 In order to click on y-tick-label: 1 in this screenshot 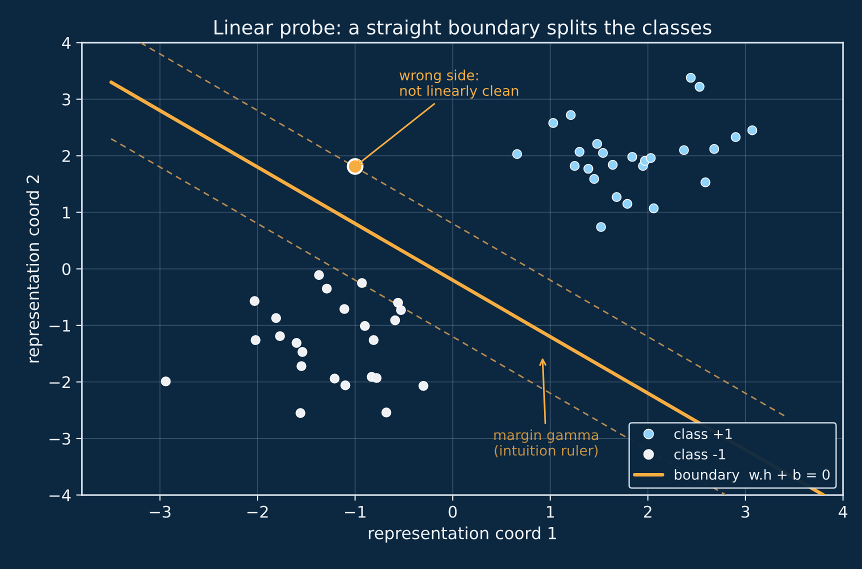, I will do `click(66, 212)`.